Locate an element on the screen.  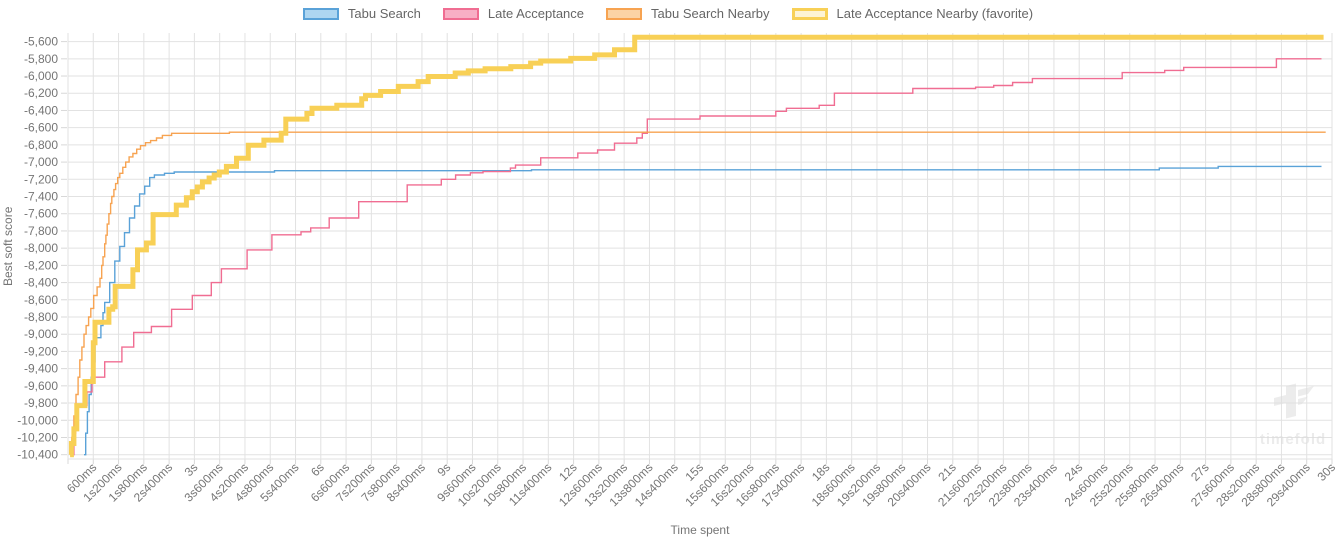
legend-item-late-acceptance: Late Acceptance is located at coordinates (513, 13).